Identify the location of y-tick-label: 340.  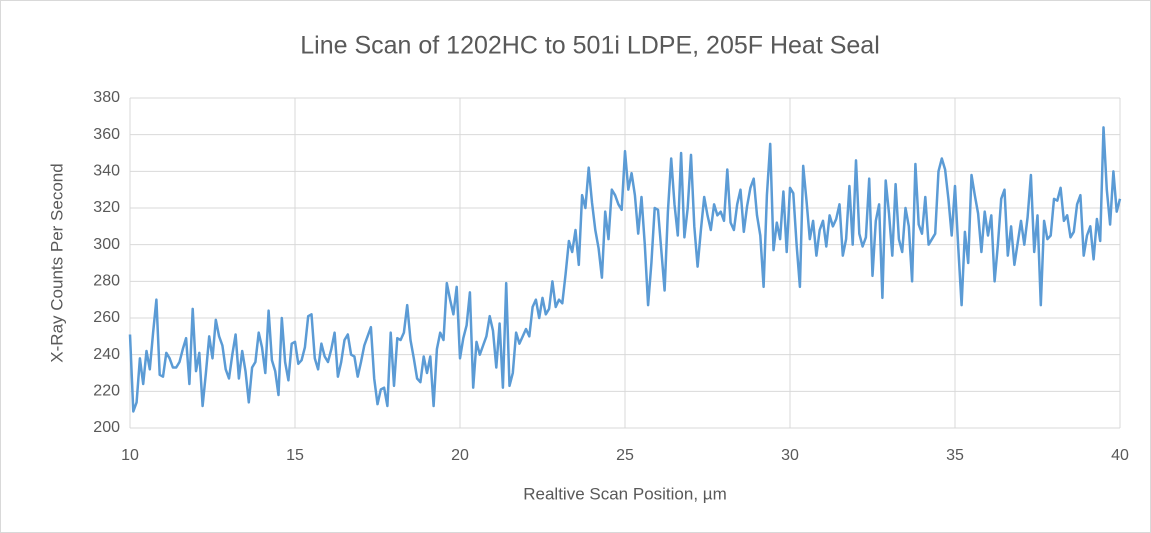
(106, 171).